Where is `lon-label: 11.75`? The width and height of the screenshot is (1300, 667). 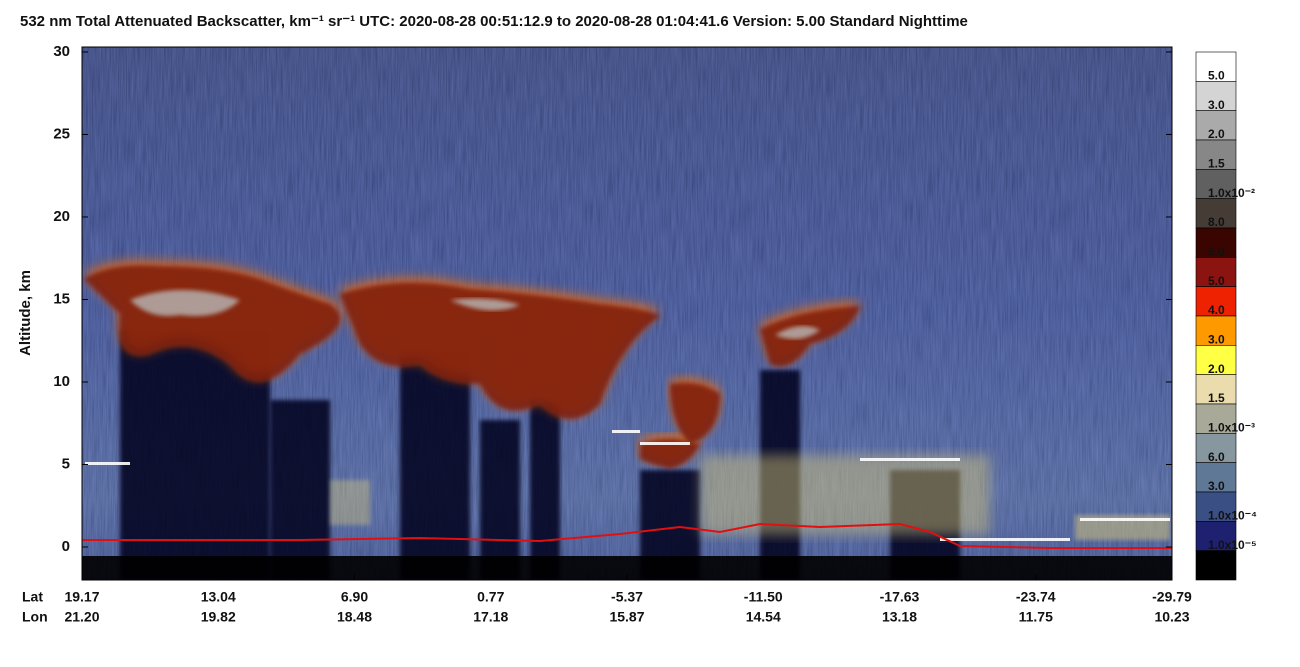 lon-label: 11.75 is located at coordinates (1036, 617).